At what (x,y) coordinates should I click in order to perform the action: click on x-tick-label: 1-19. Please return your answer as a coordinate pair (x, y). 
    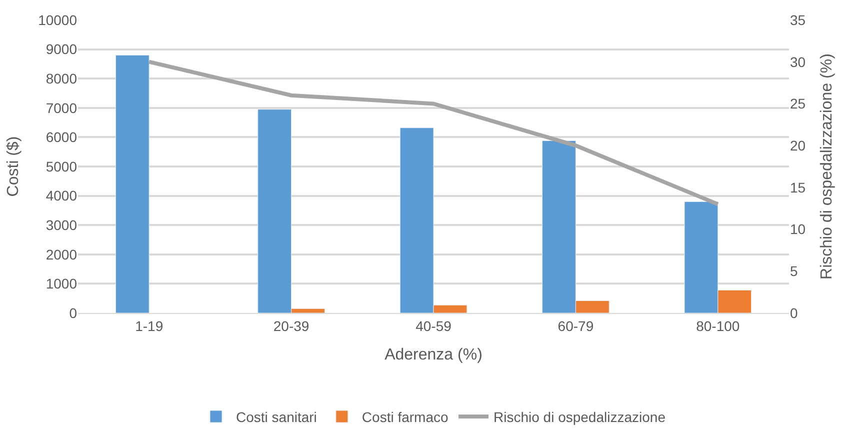
    Looking at the image, I should click on (149, 326).